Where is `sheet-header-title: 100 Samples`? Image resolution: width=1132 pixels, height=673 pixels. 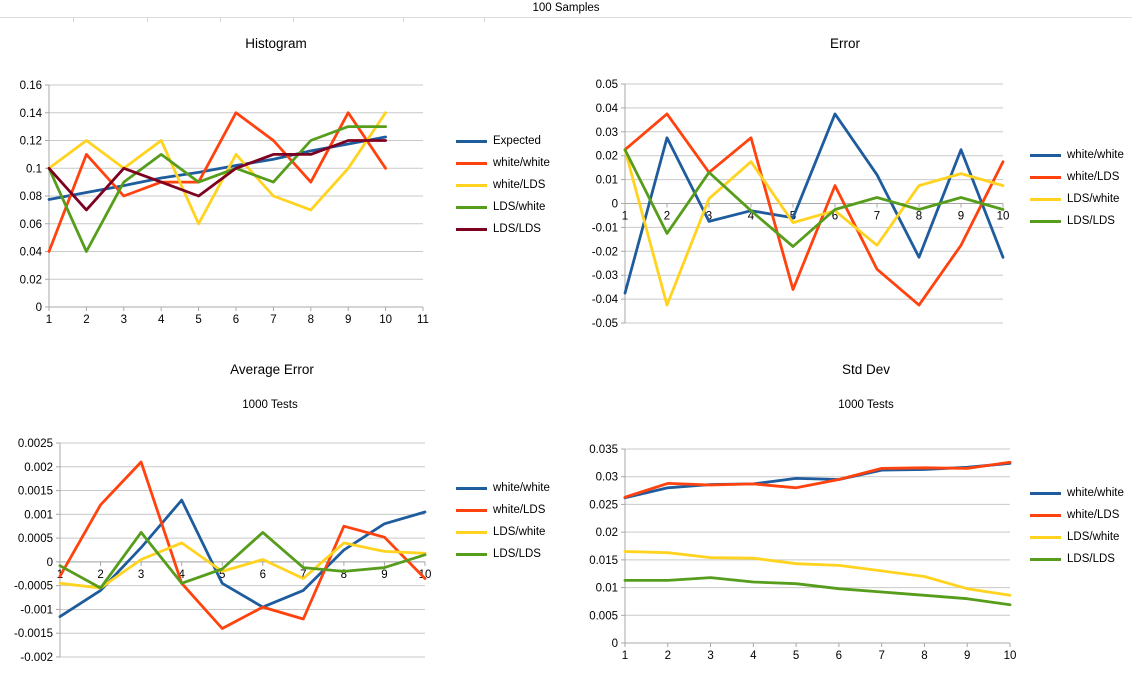 sheet-header-title: 100 Samples is located at coordinates (566, 8).